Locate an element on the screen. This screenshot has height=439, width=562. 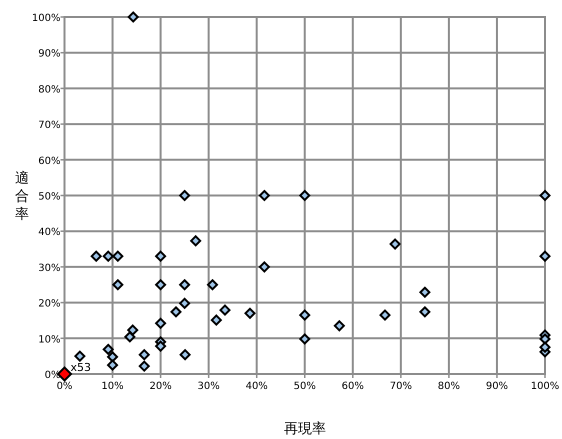
y-axis-title: 適合率 is located at coordinates (22, 196).